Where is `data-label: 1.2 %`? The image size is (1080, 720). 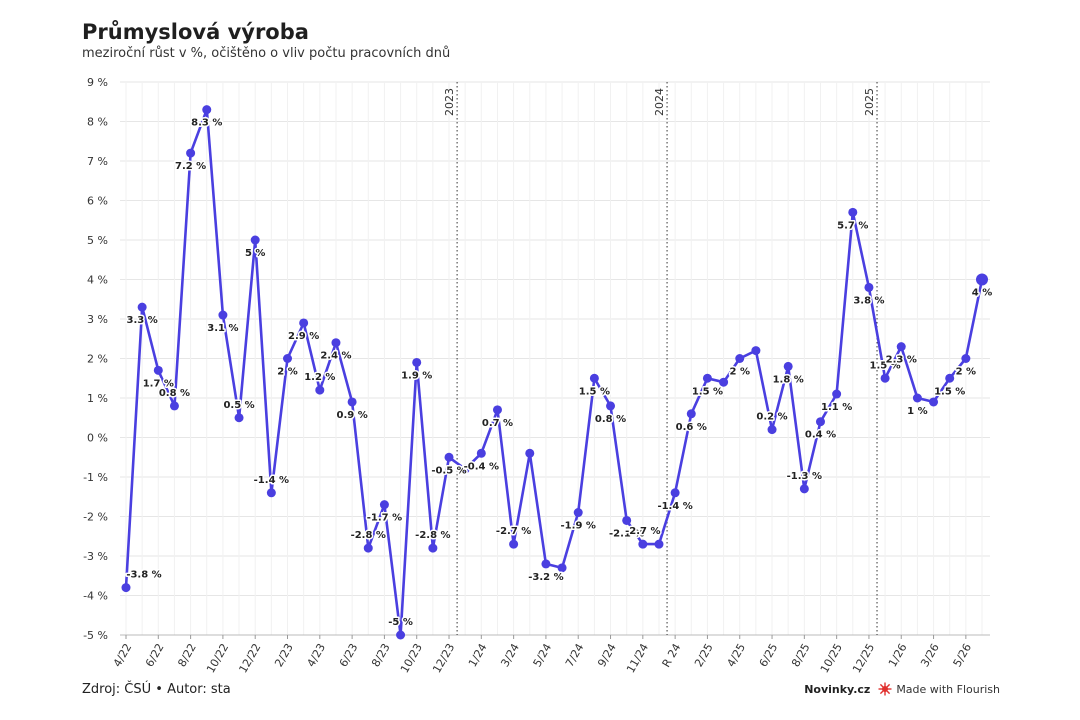
data-label: 1.2 % is located at coordinates (319, 377).